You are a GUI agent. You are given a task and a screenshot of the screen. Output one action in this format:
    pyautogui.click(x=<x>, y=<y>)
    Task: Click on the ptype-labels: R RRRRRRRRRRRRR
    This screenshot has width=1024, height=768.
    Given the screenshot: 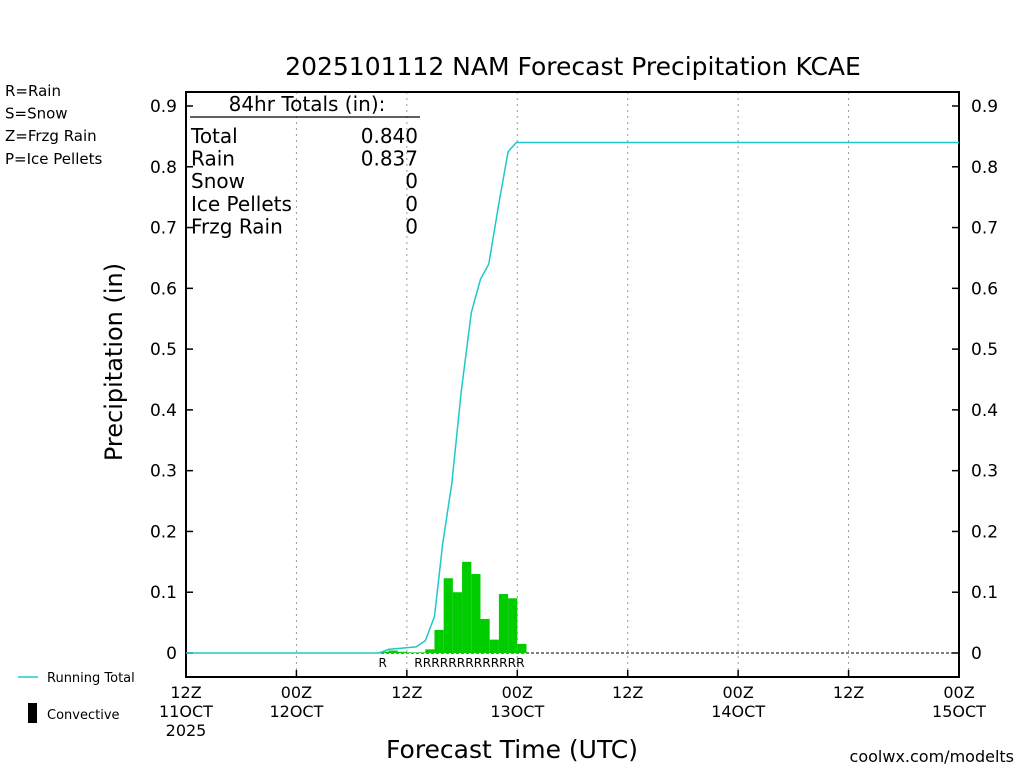 What is the action you would take?
    pyautogui.click(x=451, y=663)
    